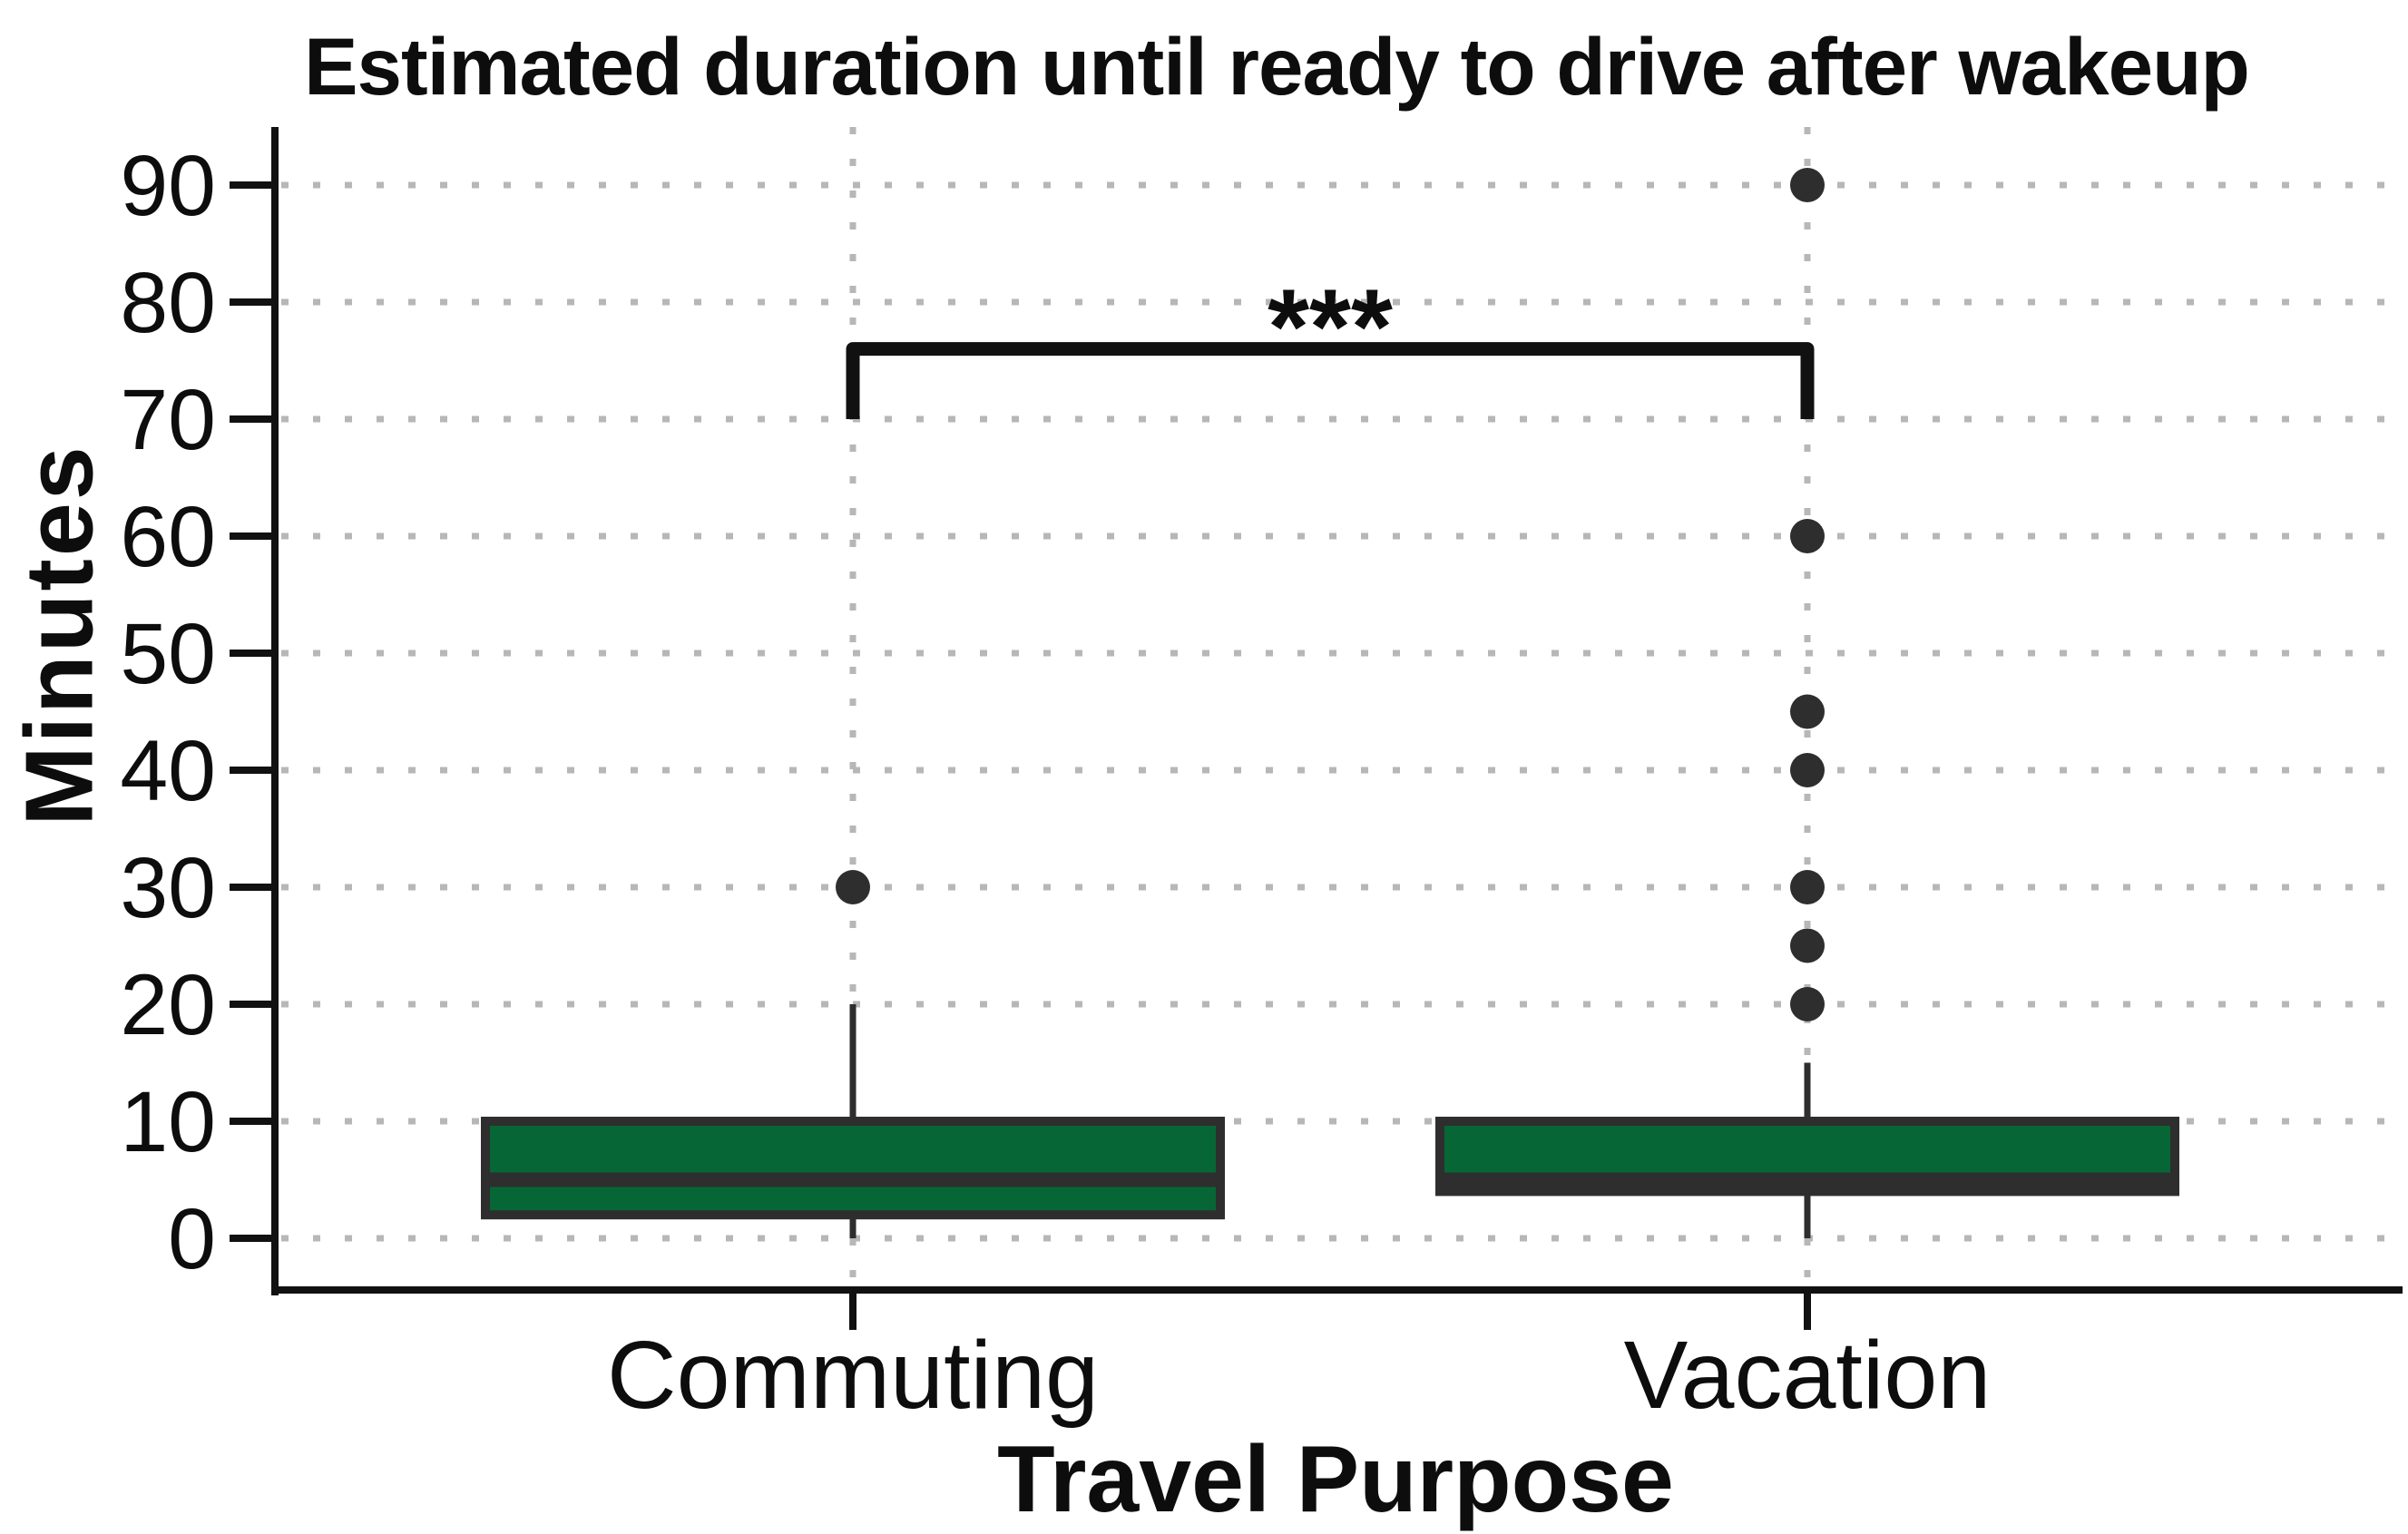 This screenshot has height=1534, width=2408. What do you see at coordinates (168, 537) in the screenshot?
I see `y-tick-label: 60` at bounding box center [168, 537].